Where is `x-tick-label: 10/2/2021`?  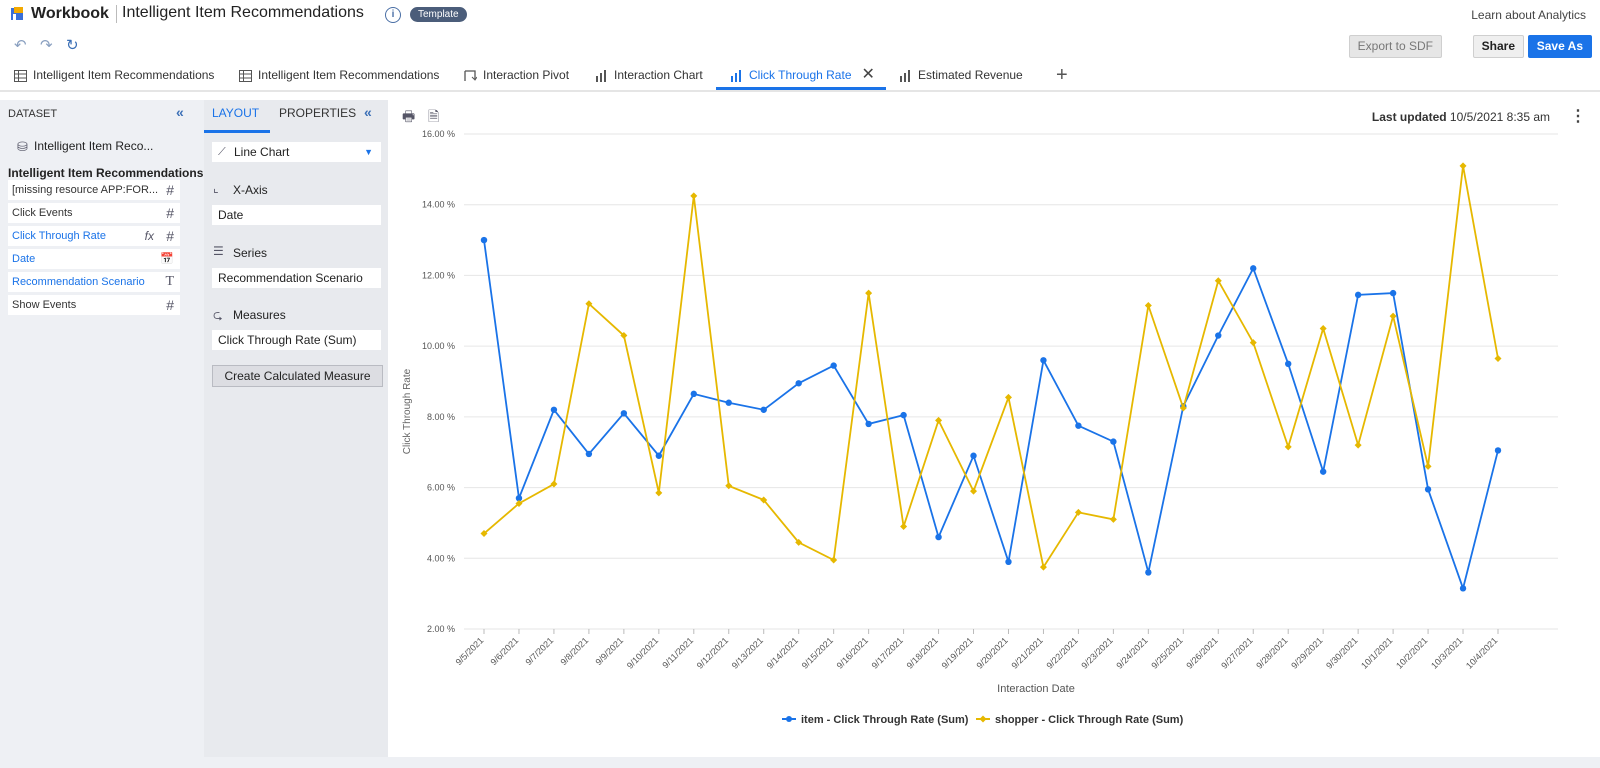 x-tick-label: 10/2/2021 is located at coordinates (1411, 652).